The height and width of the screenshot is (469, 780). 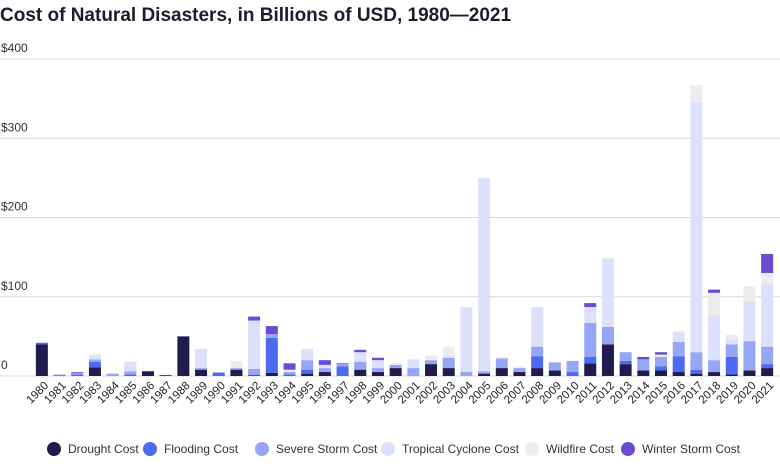 I want to click on legend-label: Drought Cost, so click(x=103, y=449).